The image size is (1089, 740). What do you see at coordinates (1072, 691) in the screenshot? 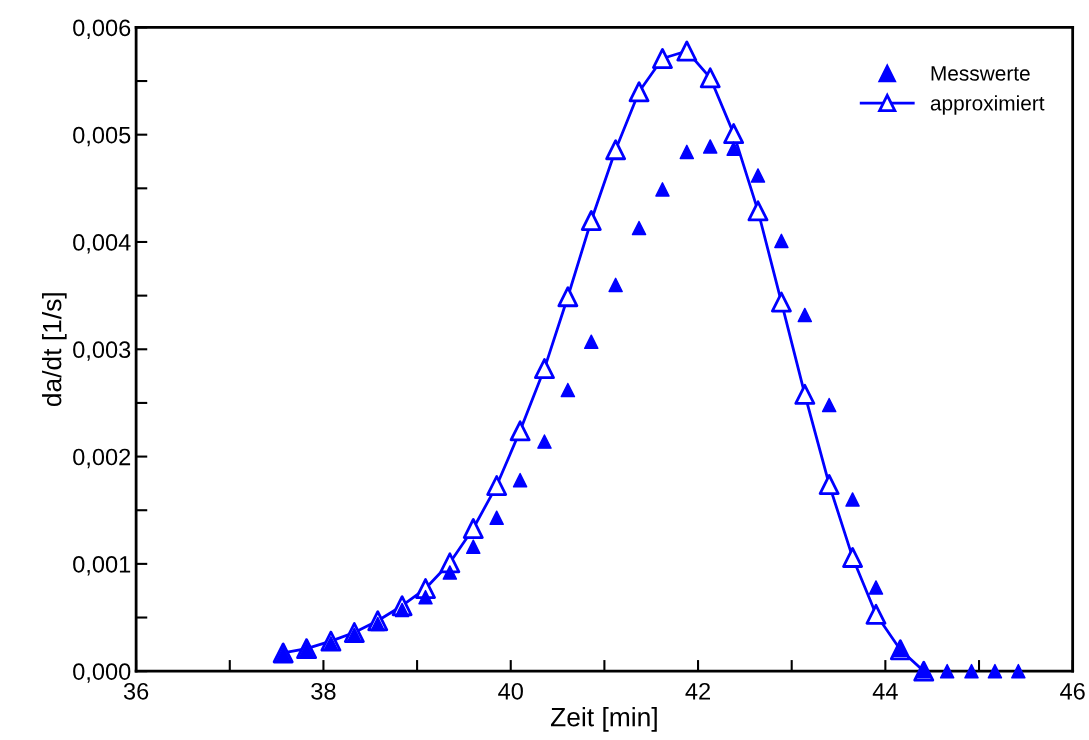
I see `x-tick-label: 46` at bounding box center [1072, 691].